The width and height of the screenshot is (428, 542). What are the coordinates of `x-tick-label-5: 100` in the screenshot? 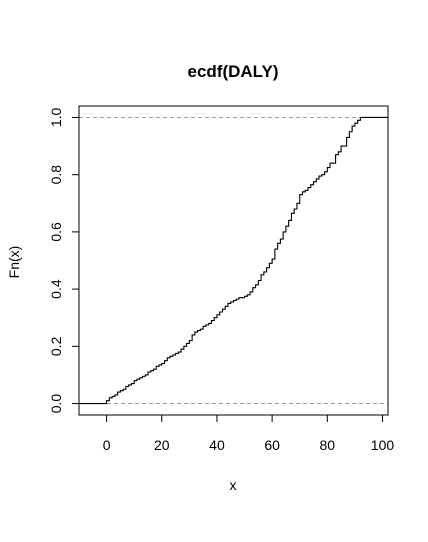 It's located at (383, 445).